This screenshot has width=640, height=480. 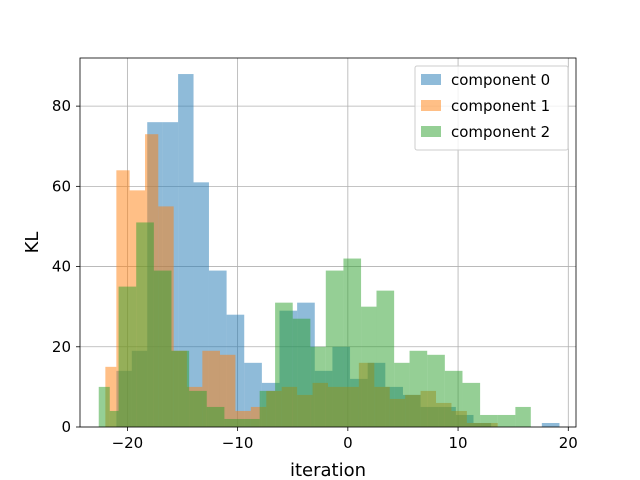 I want to click on legend-label: component 2, so click(x=500, y=132).